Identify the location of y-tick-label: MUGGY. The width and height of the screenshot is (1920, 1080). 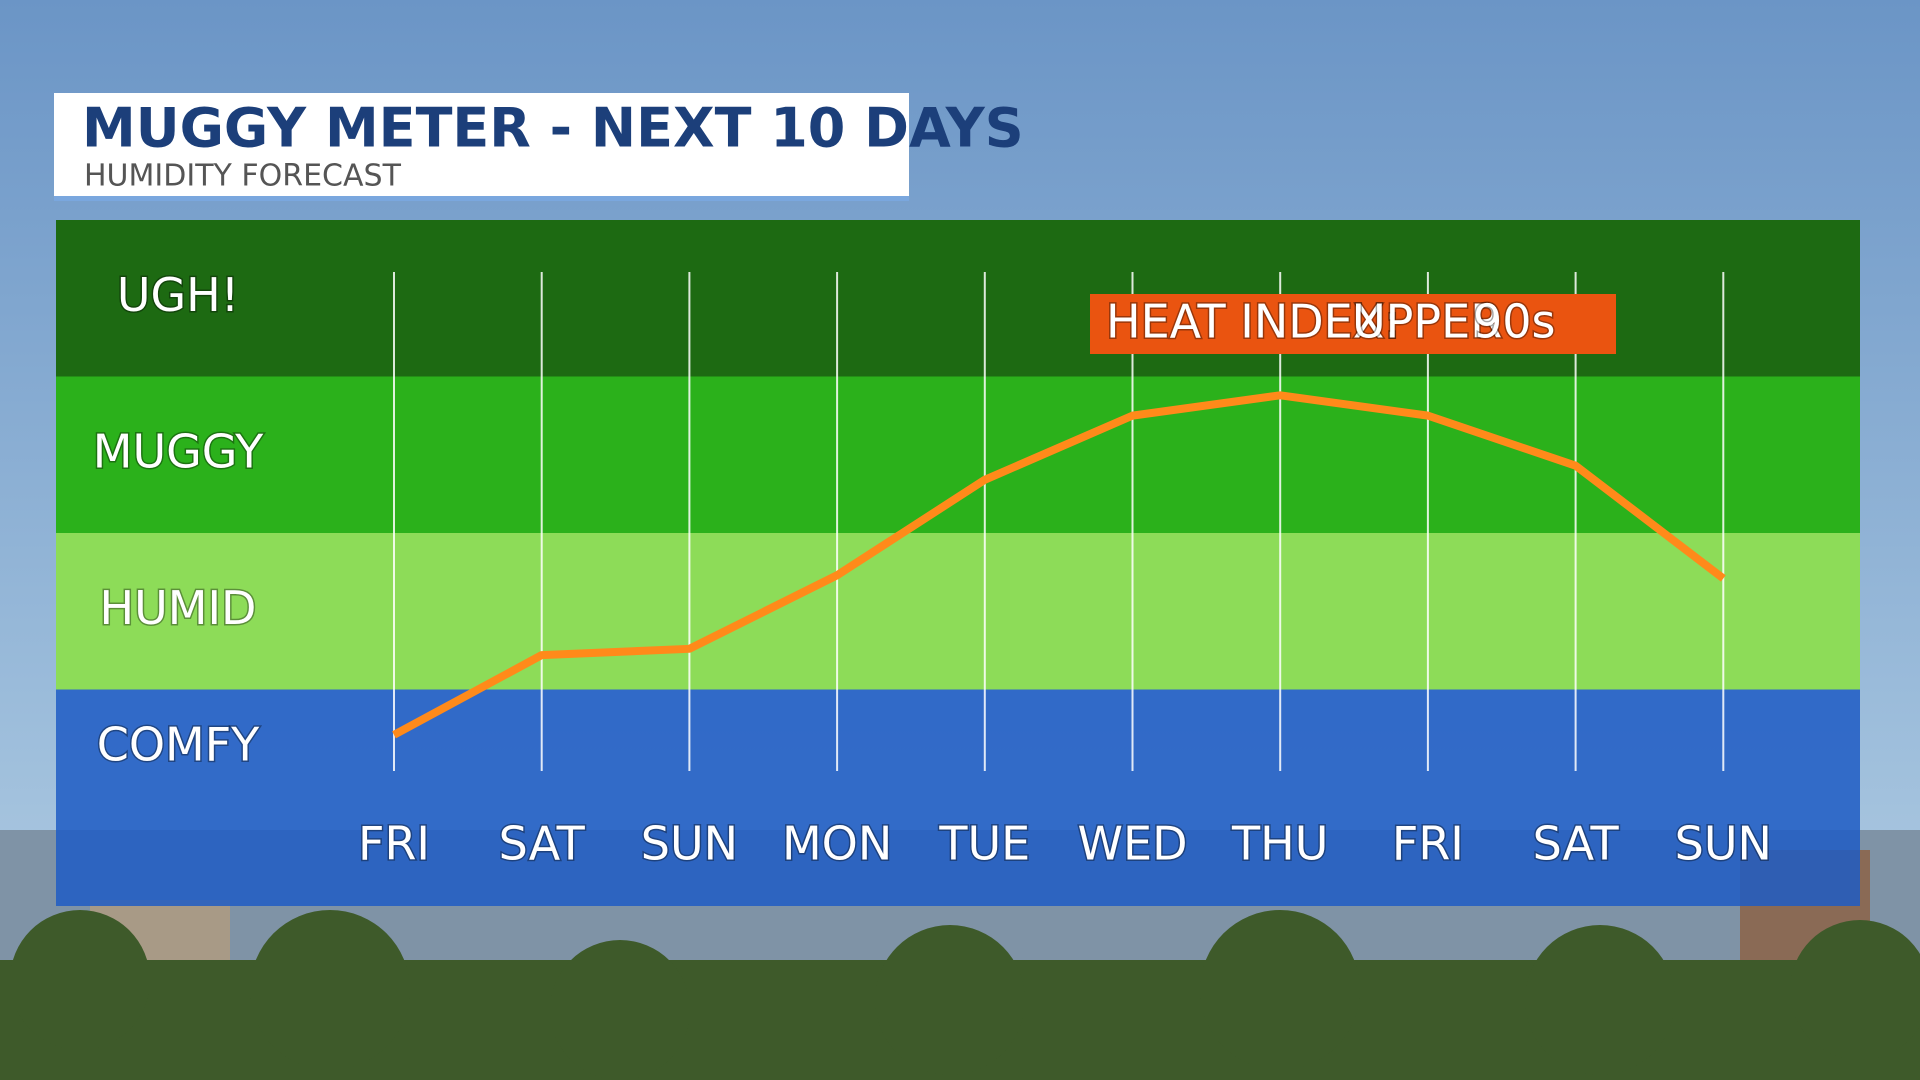
(178, 451).